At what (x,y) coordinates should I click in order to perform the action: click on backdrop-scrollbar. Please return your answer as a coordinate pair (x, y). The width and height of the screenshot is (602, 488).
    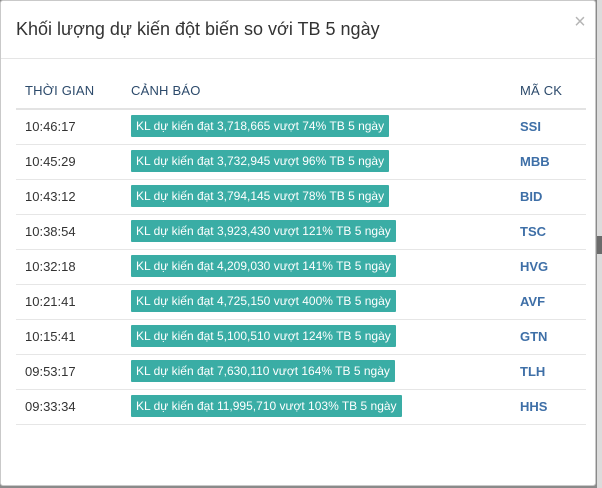
    Looking at the image, I should click on (599, 244).